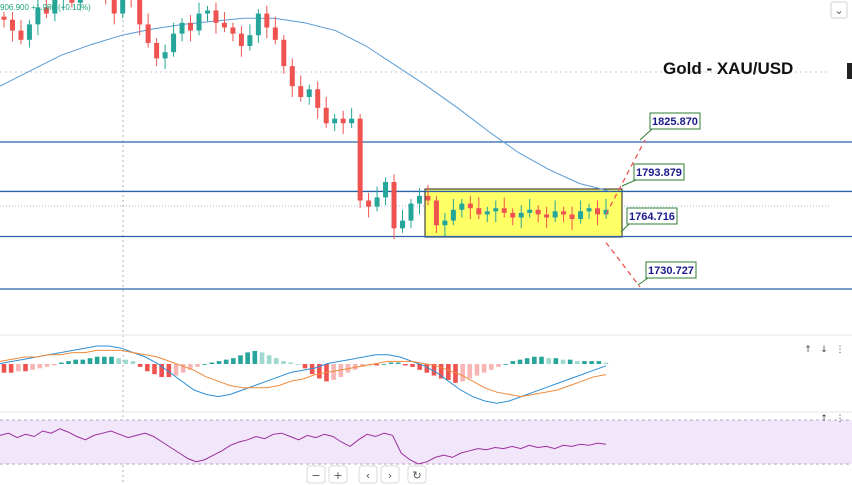  What do you see at coordinates (623, 265) in the screenshot?
I see `projection-down-arrow` at bounding box center [623, 265].